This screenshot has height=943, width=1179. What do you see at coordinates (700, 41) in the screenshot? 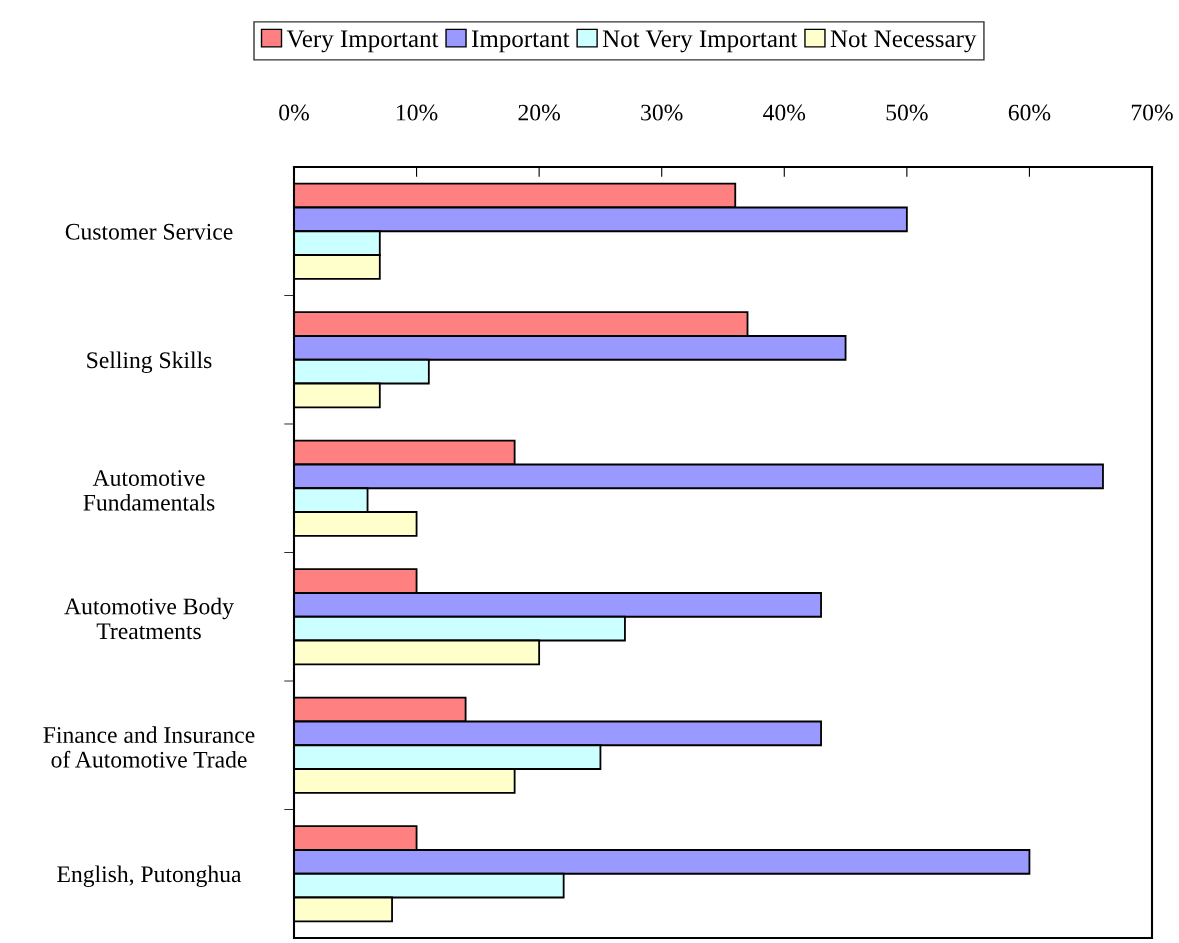
I see `legend-label: Not Very Important` at bounding box center [700, 41].